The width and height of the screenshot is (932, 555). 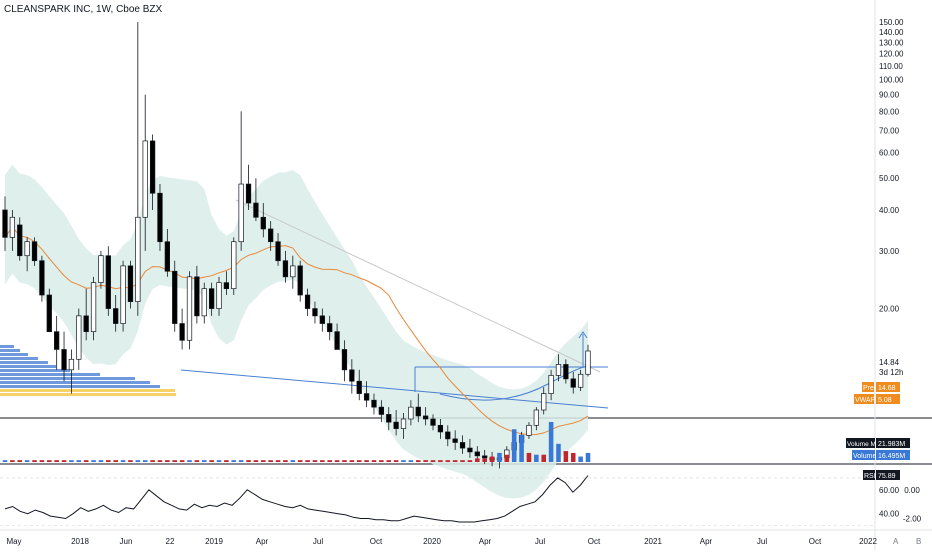 I want to click on price-tick-label: 140.00, so click(x=891, y=32).